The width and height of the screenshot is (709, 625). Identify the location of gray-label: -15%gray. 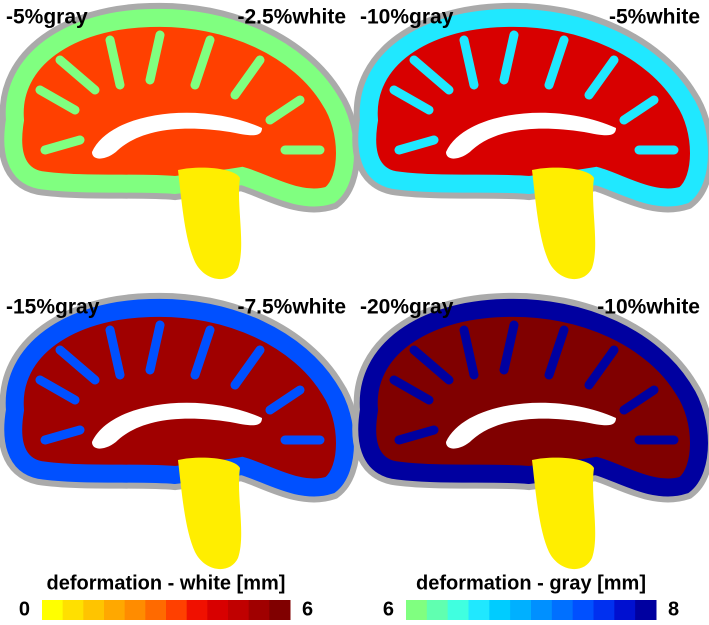
(53, 307).